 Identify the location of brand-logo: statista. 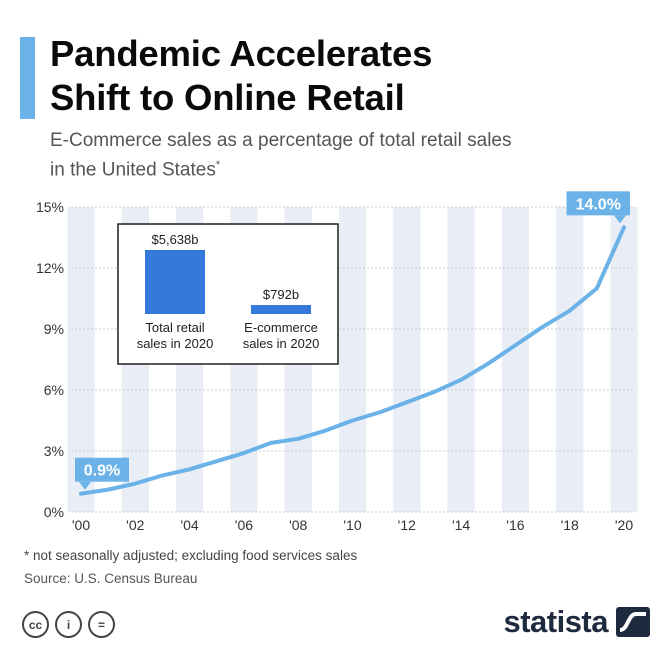
(576, 622).